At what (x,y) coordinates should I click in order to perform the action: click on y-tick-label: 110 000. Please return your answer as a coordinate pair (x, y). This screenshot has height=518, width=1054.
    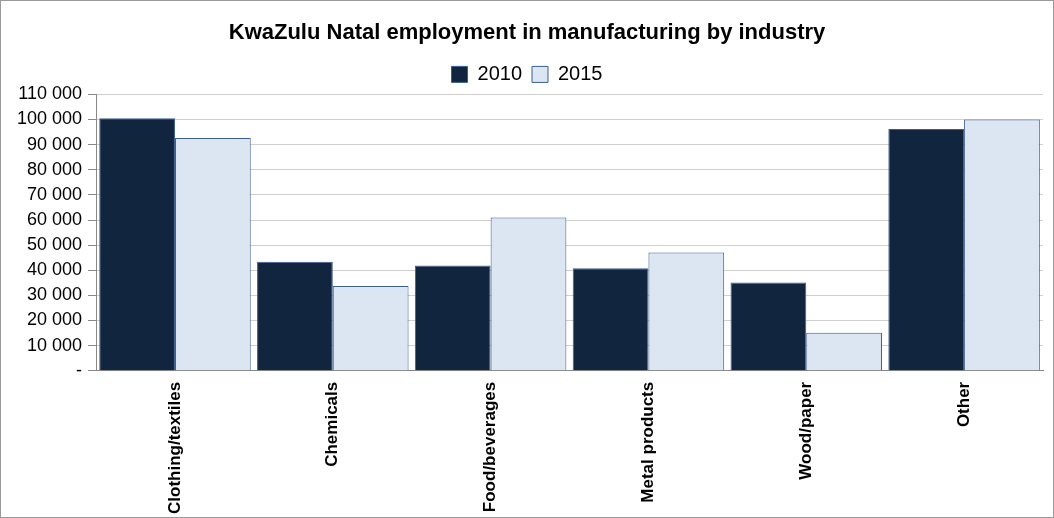
    Looking at the image, I should click on (50, 93).